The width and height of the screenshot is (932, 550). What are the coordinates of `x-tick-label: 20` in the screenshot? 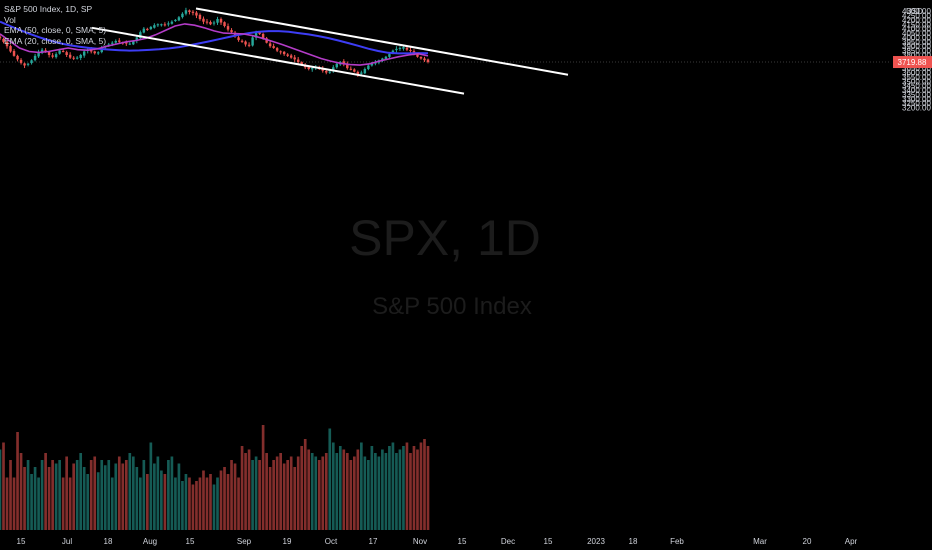 It's located at (807, 541).